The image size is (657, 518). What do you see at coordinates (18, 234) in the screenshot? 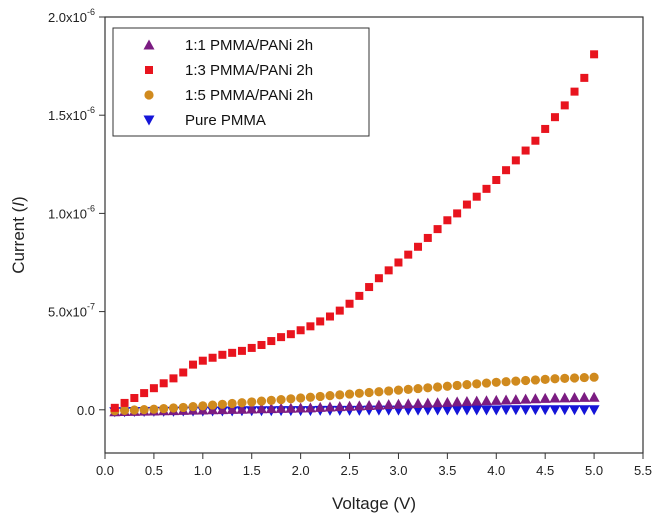
I see `y-axis-title: Current (I)` at bounding box center [18, 234].